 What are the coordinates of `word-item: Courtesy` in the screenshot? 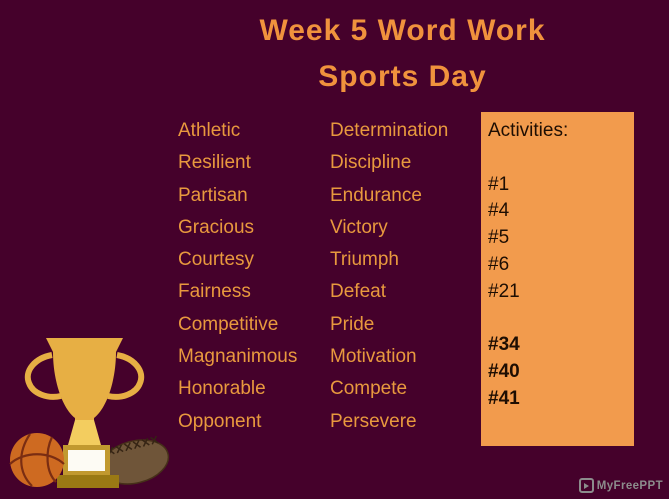 It's located at (216, 260).